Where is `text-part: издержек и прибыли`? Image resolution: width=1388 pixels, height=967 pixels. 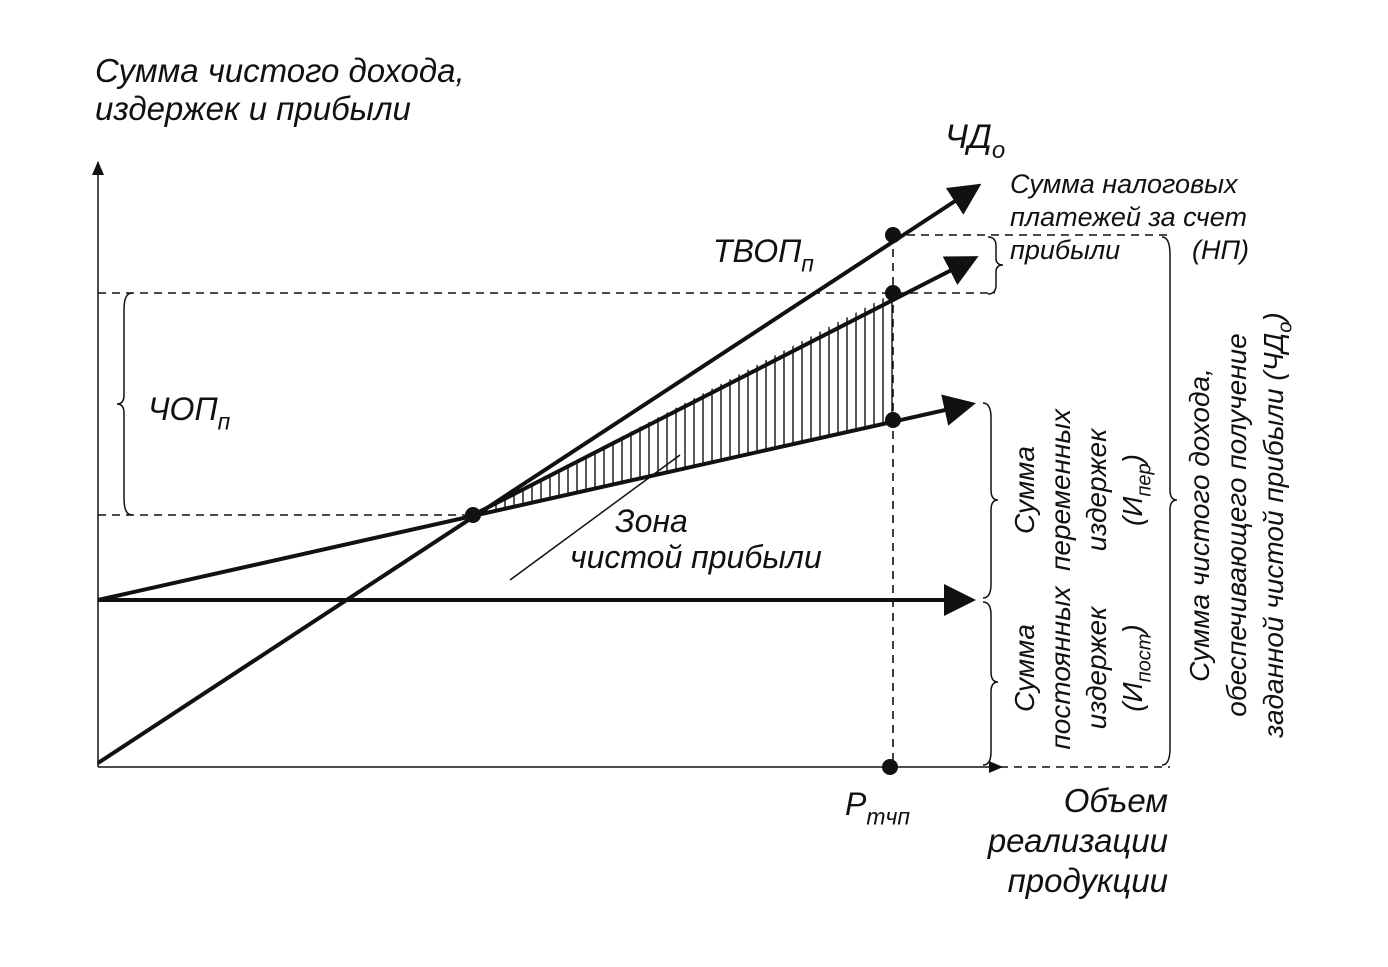 text-part: издержек и прибыли is located at coordinates (253, 108).